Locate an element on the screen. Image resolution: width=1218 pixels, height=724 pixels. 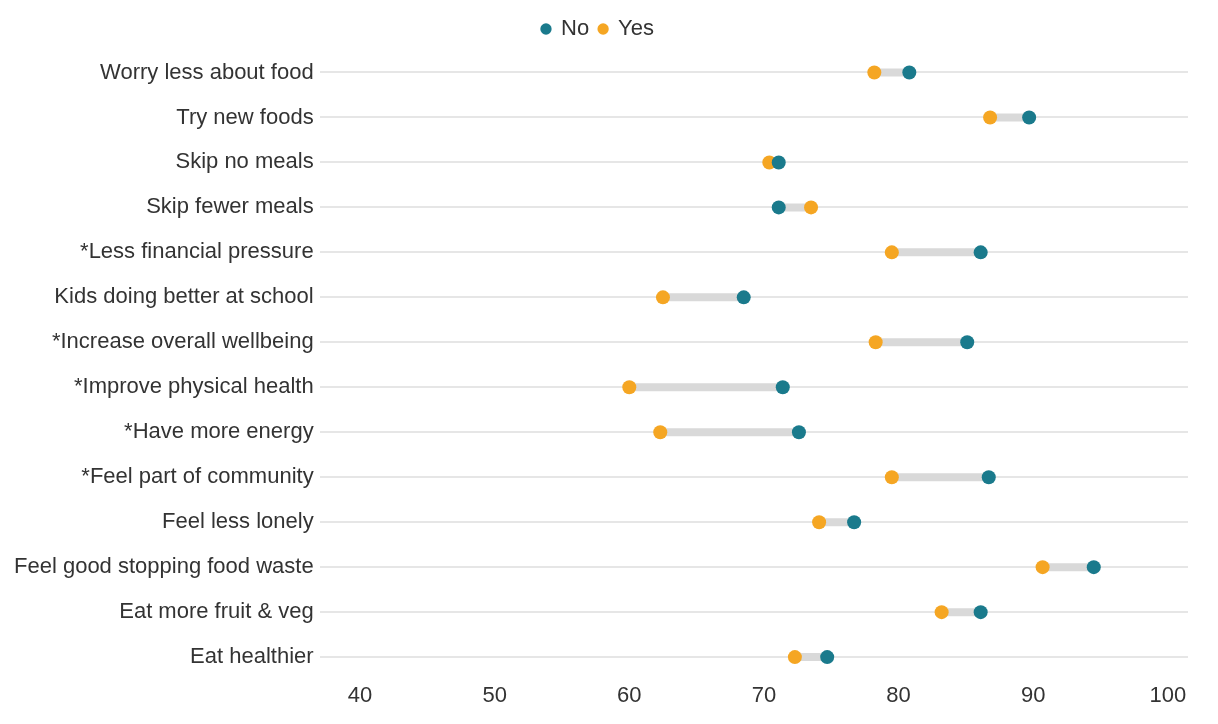
y-tick-label: Eat more fruit & veg is located at coordinates (216, 611).